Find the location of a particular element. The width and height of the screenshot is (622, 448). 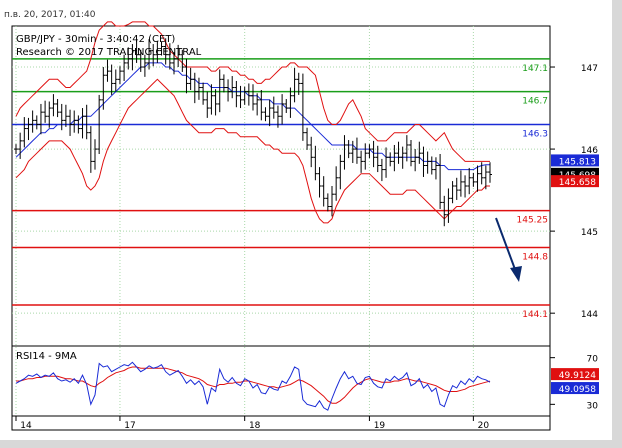

rsi-badge-label: 49.9124 is located at coordinates (577, 376).